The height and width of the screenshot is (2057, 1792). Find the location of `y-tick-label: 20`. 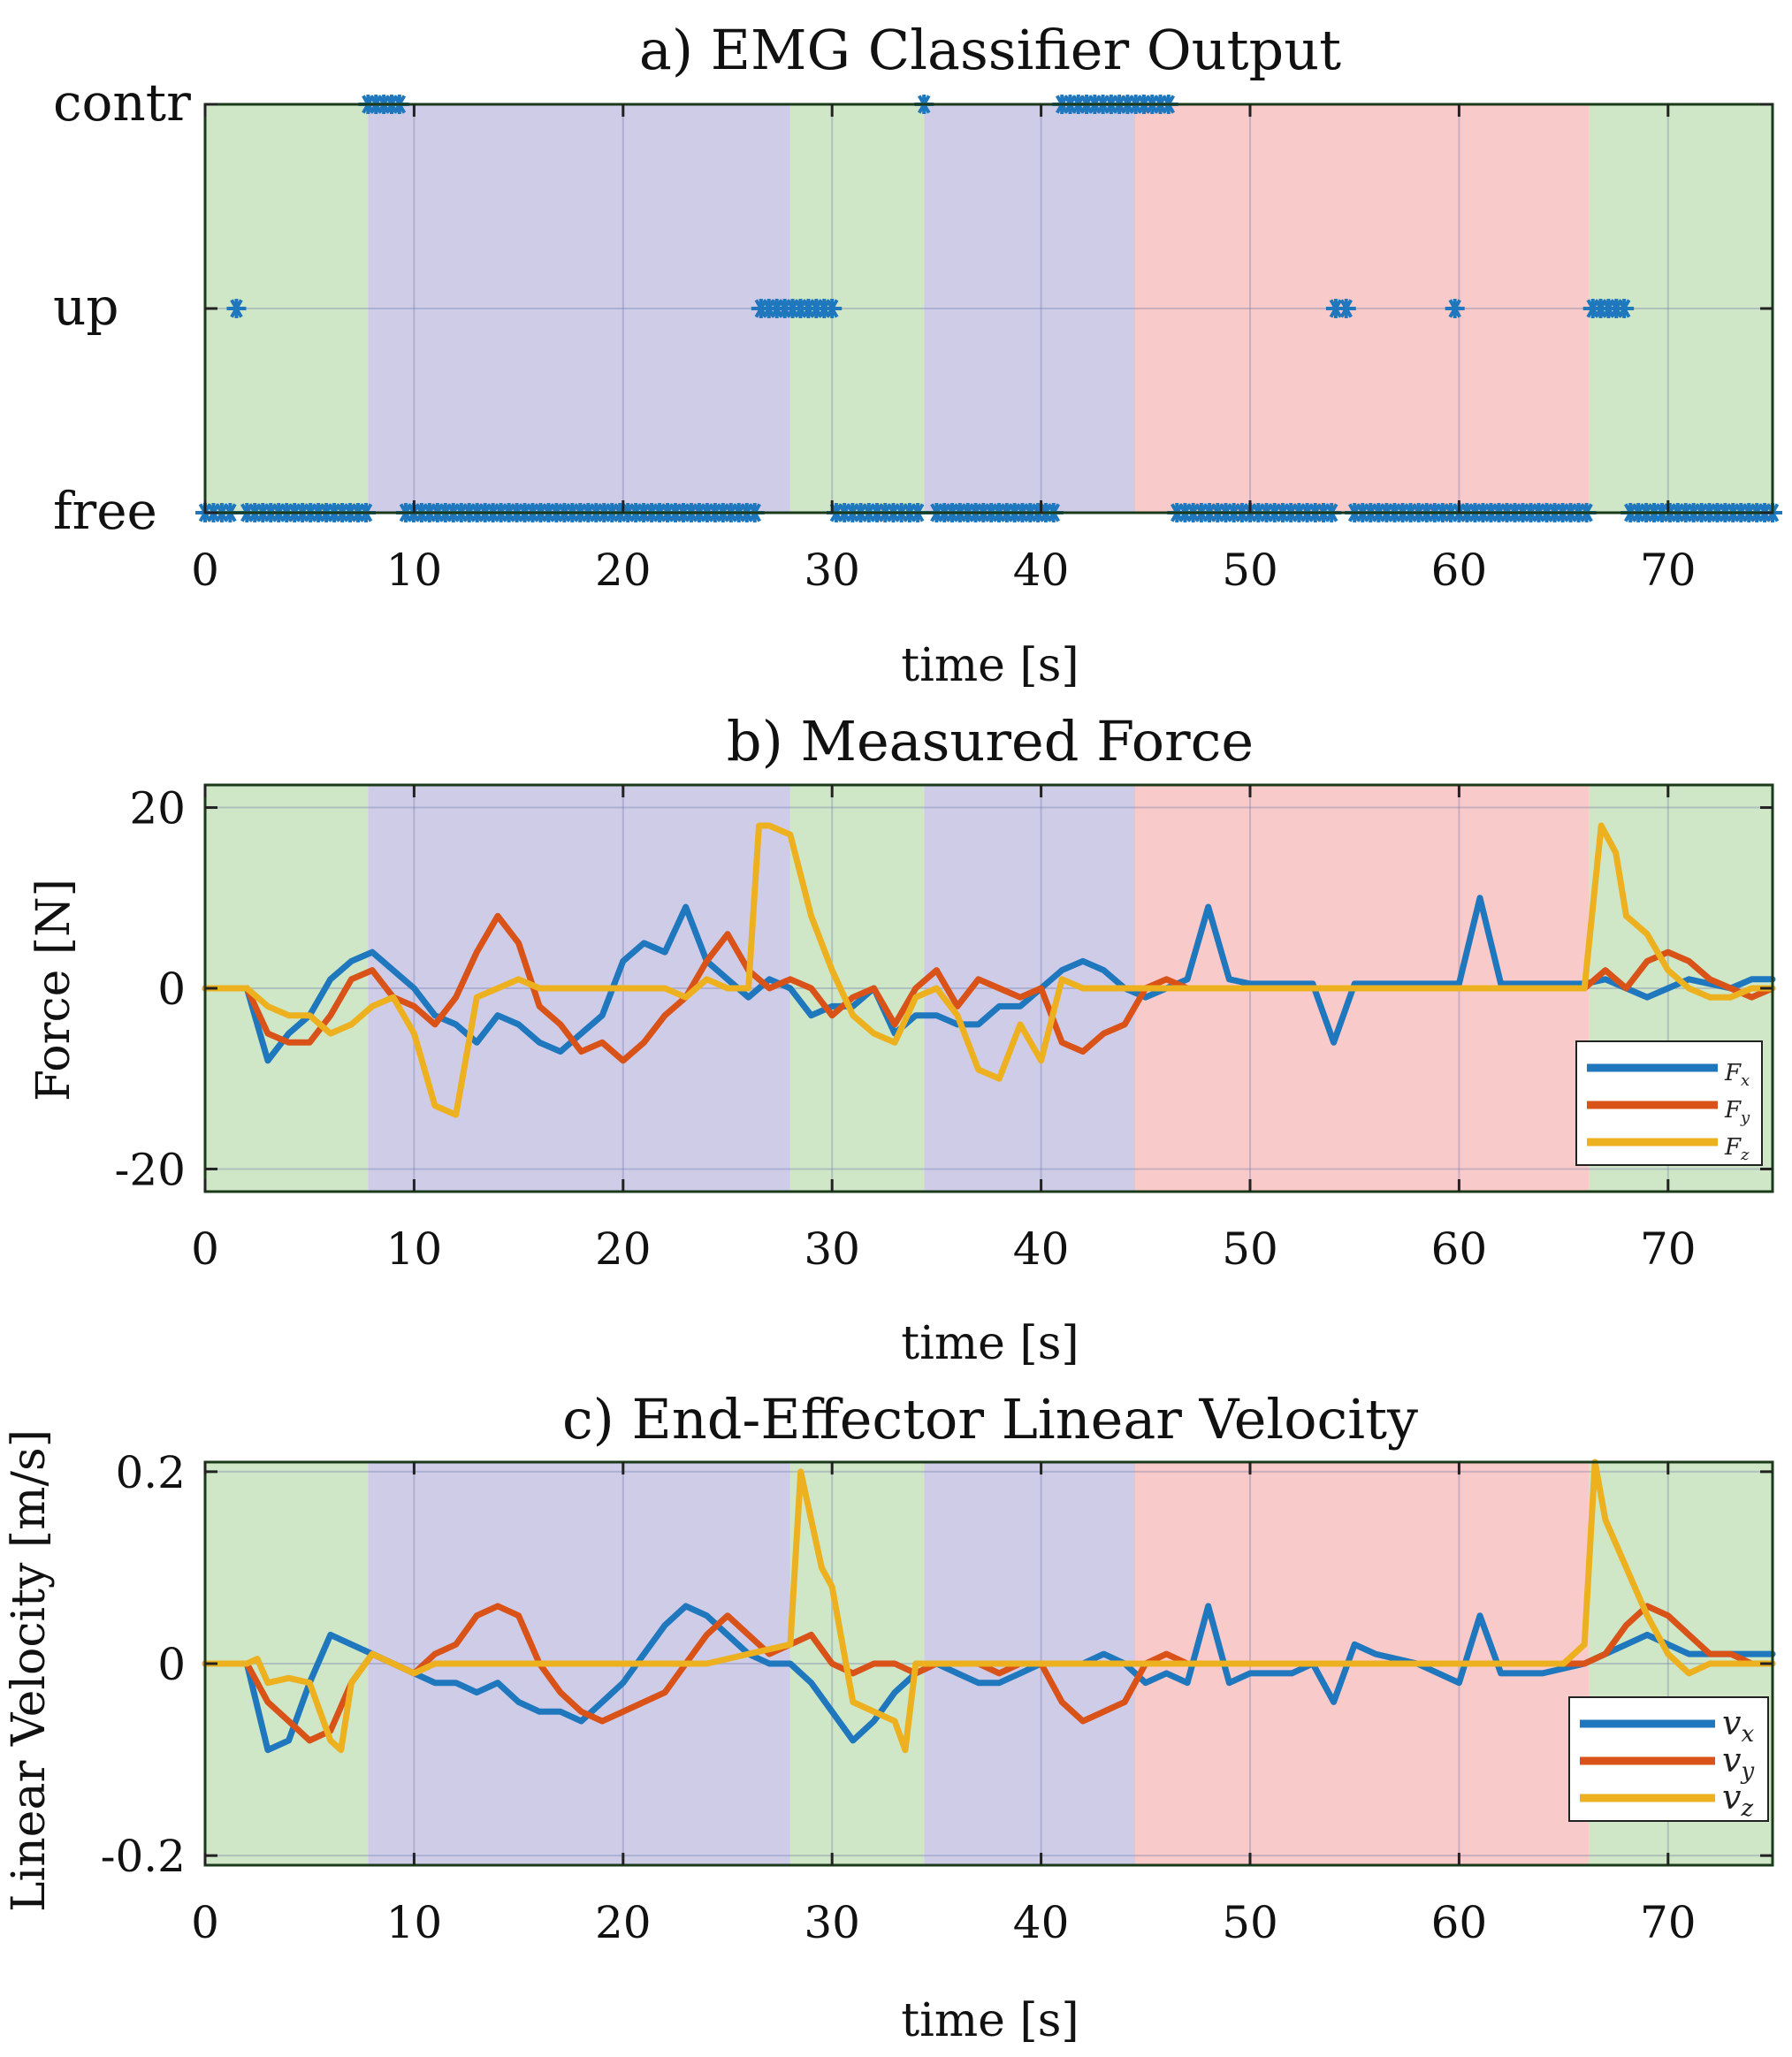

y-tick-label: 20 is located at coordinates (157, 808).